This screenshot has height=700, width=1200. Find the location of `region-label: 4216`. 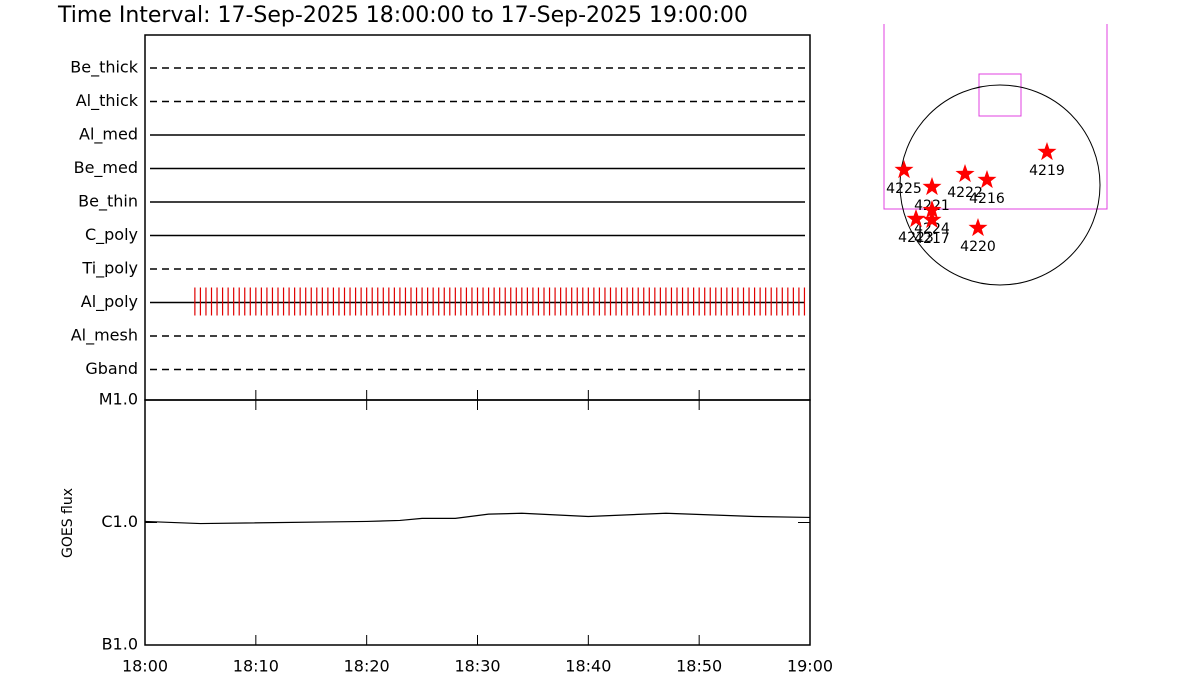

region-label: 4216 is located at coordinates (987, 199).